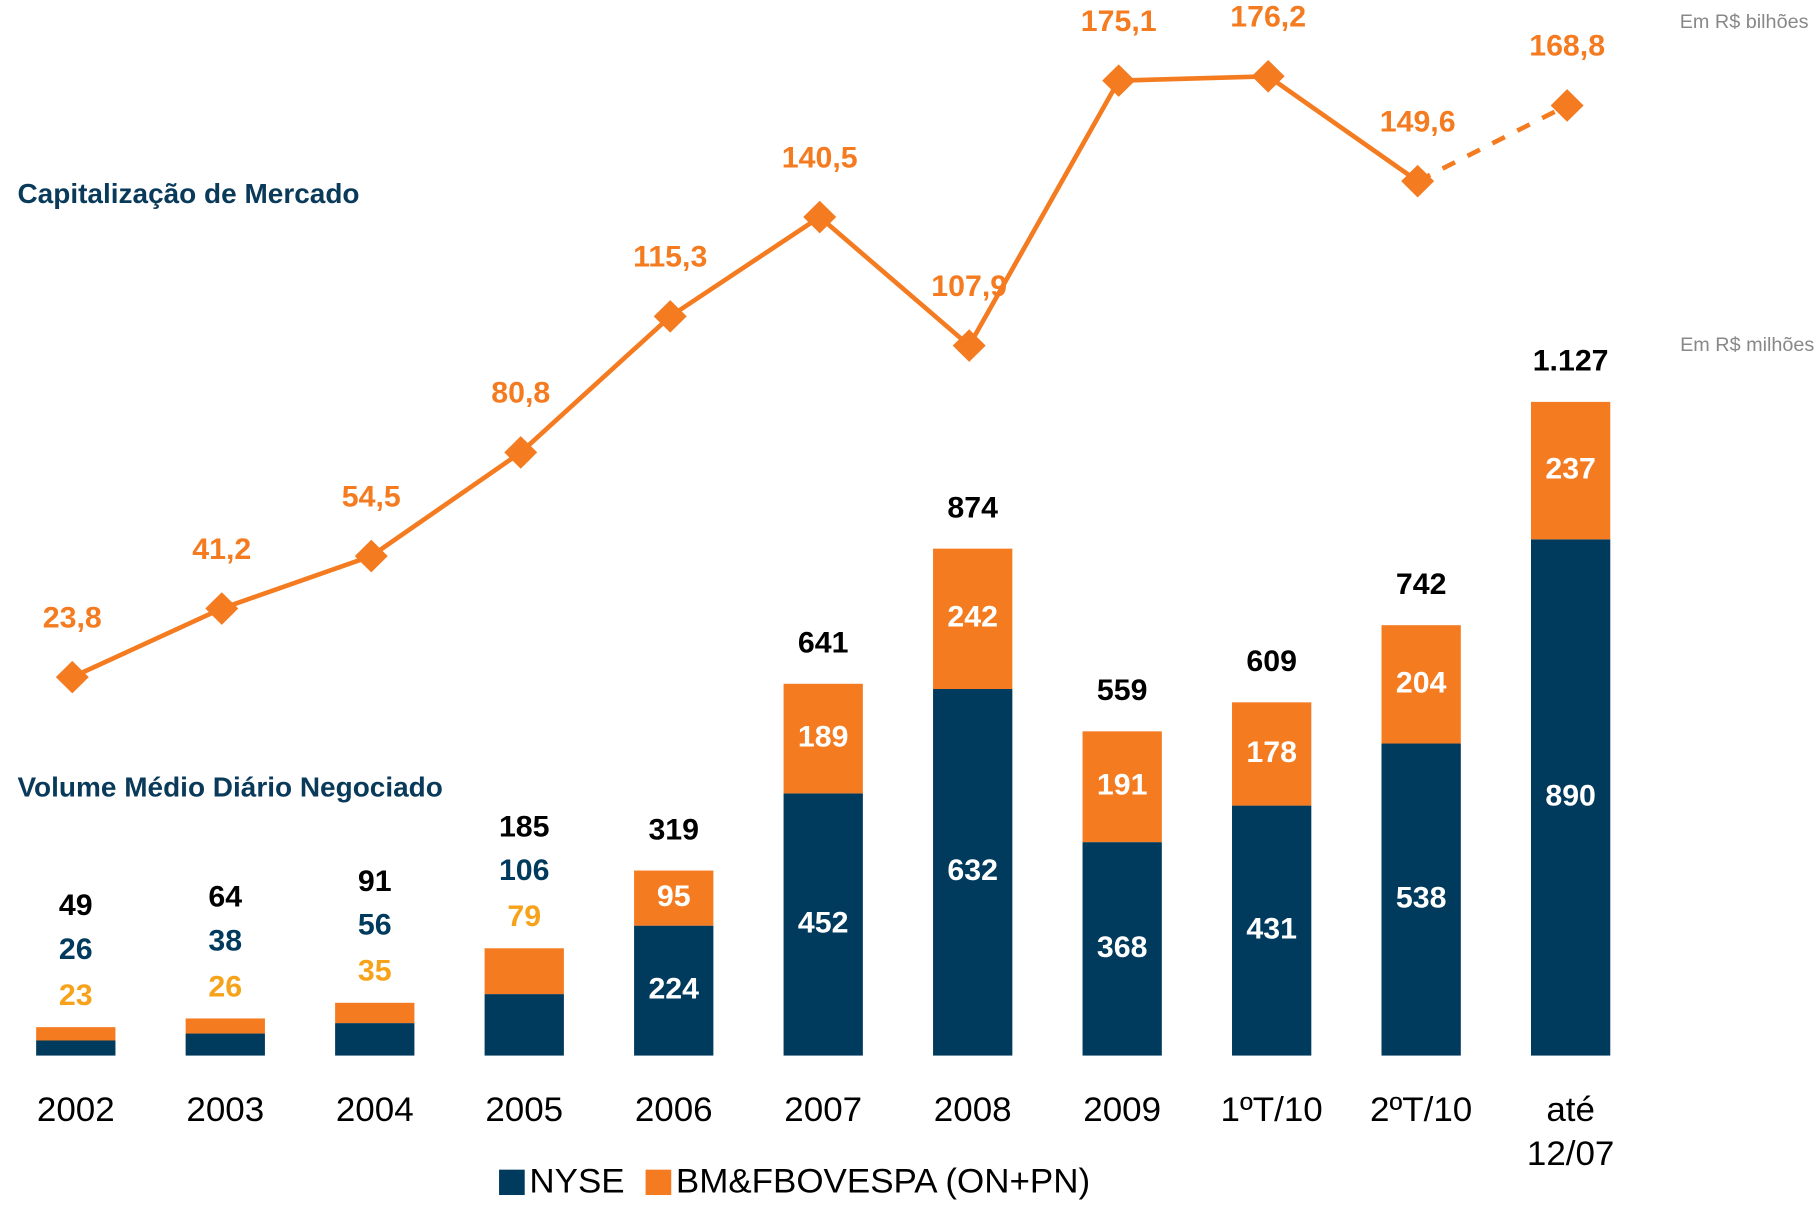 The height and width of the screenshot is (1210, 1819). Describe the element at coordinates (673, 829) in the screenshot. I see `total-label: 319` at that location.